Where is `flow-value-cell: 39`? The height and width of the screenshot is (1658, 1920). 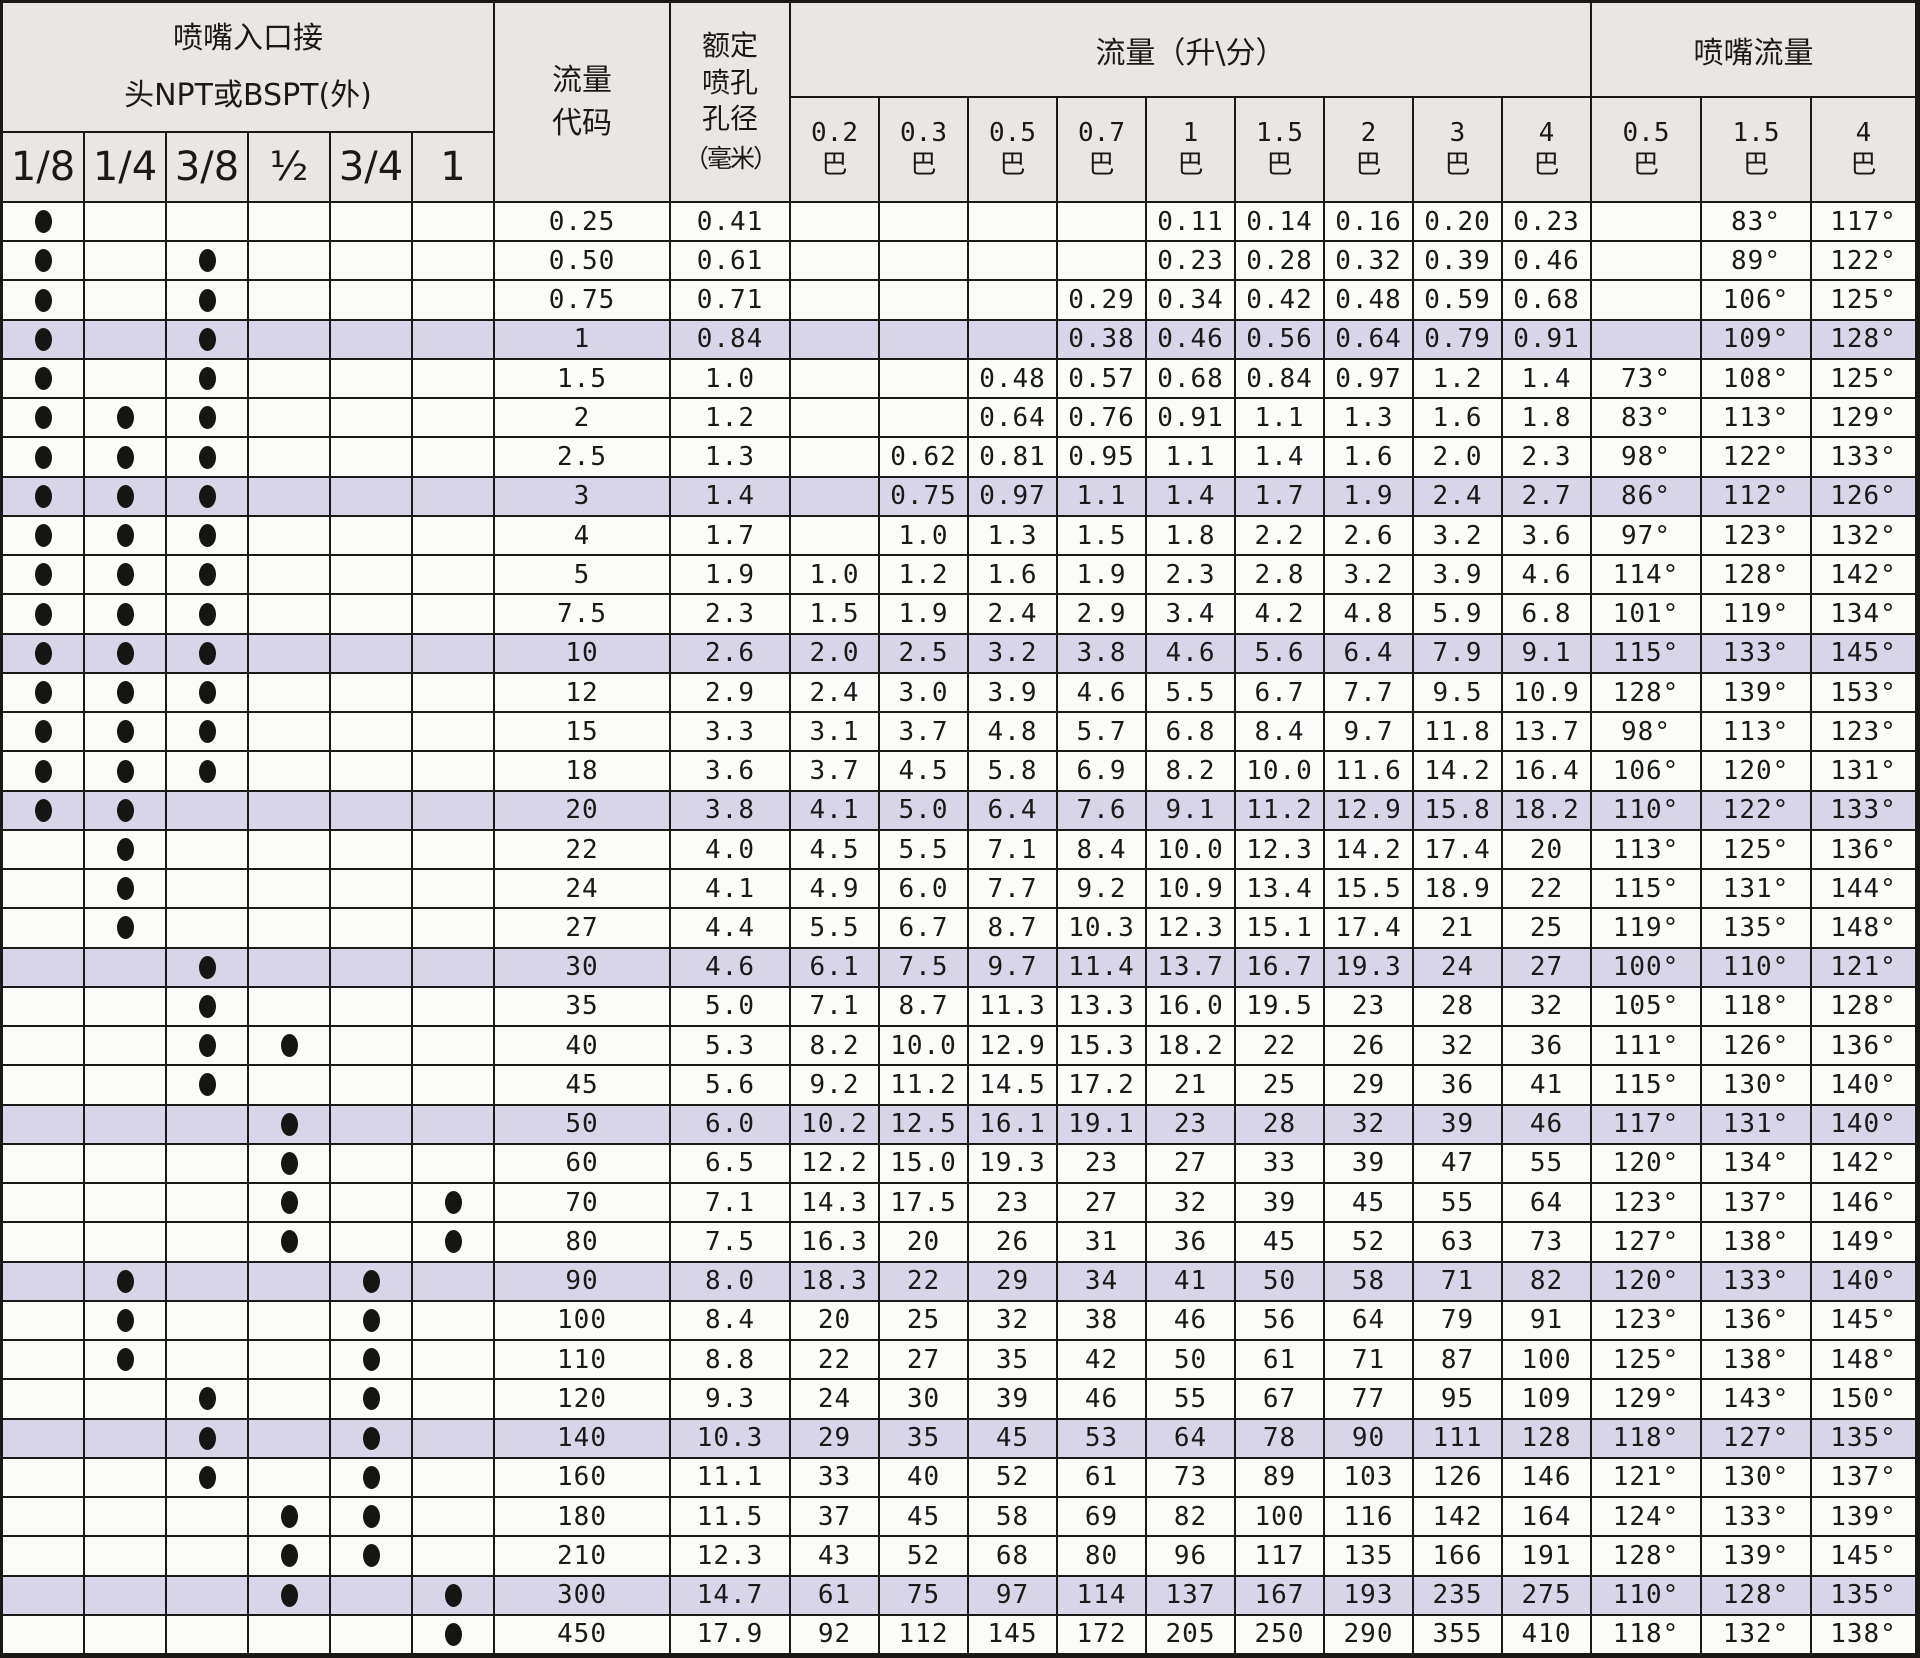
flow-value-cell: 39 is located at coordinates (1280, 1204).